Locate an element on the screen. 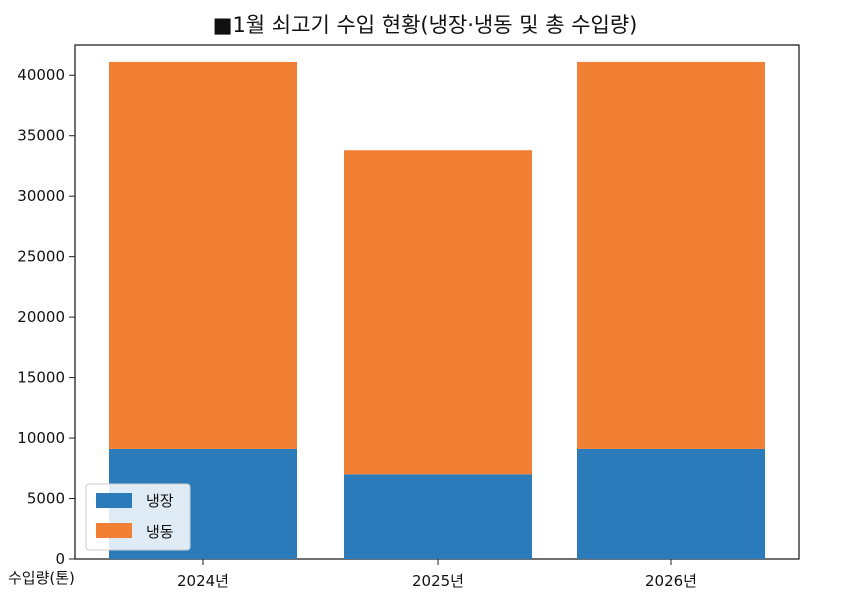 The image size is (850, 611). y-tick-label: 40000 is located at coordinates (41, 75).